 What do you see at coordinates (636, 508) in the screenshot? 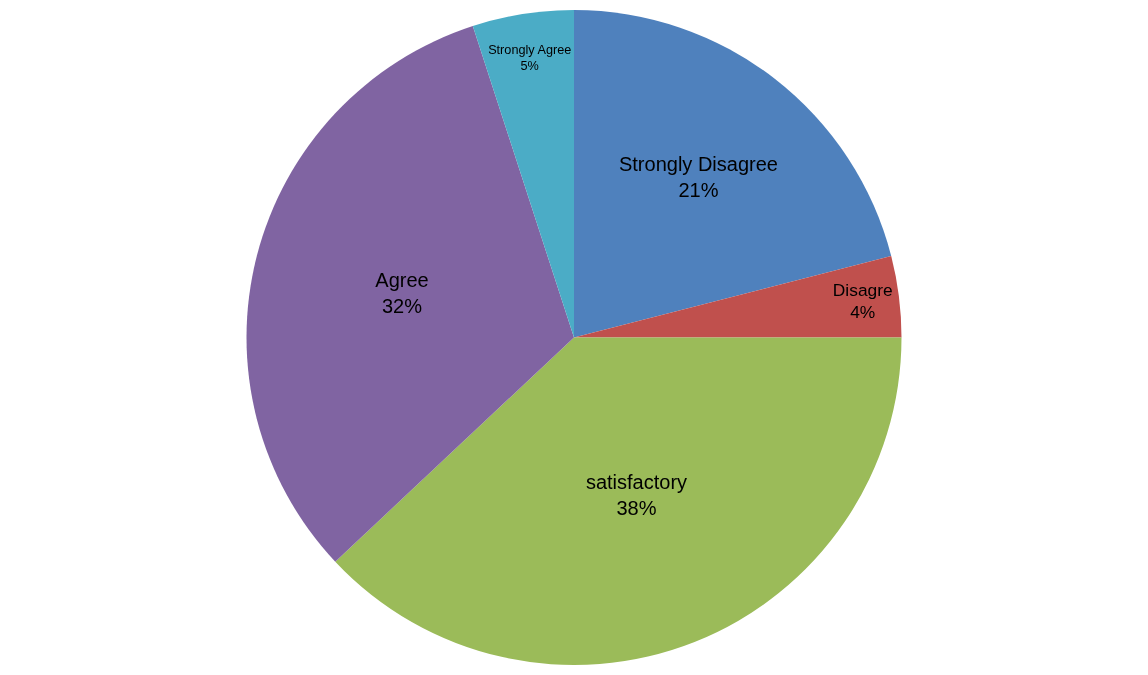
I see `data-label: 38%` at bounding box center [636, 508].